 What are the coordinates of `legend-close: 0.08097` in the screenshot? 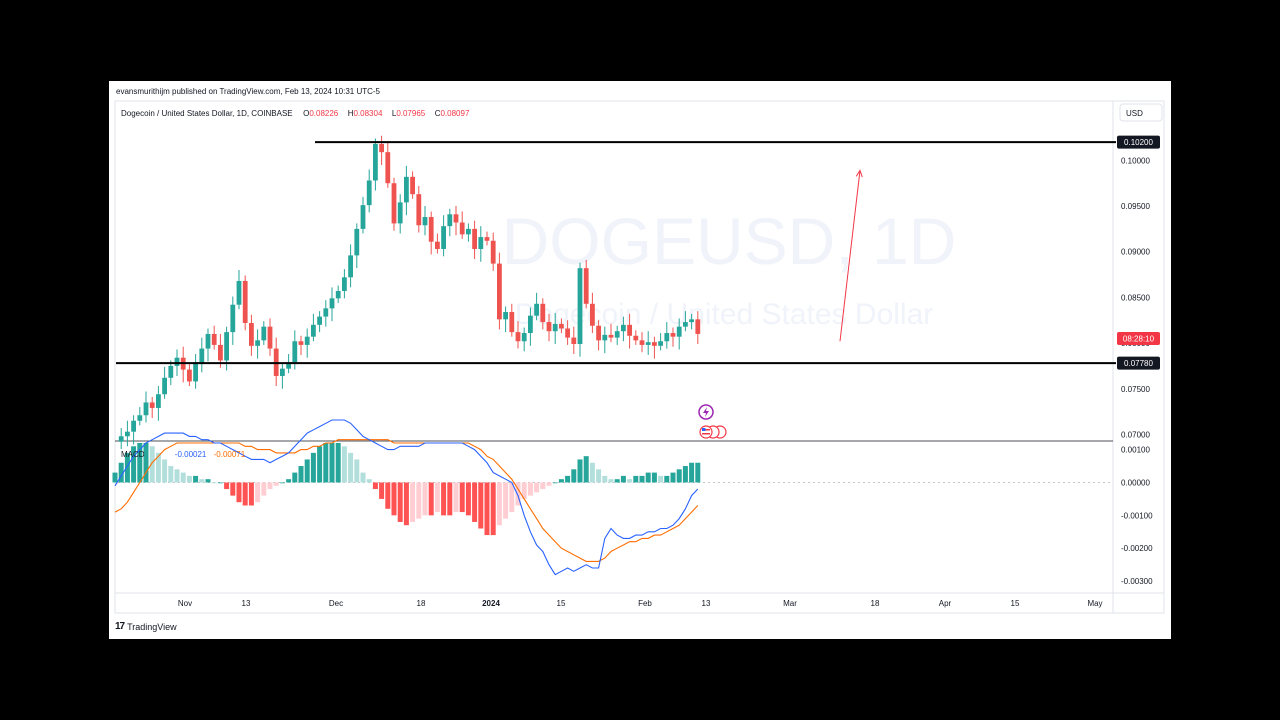 It's located at (454, 113).